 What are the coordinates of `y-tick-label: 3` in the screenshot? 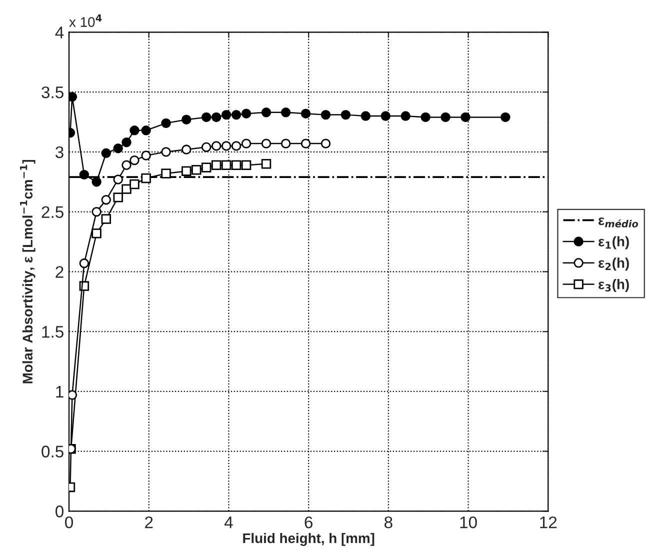 It's located at (60, 152).